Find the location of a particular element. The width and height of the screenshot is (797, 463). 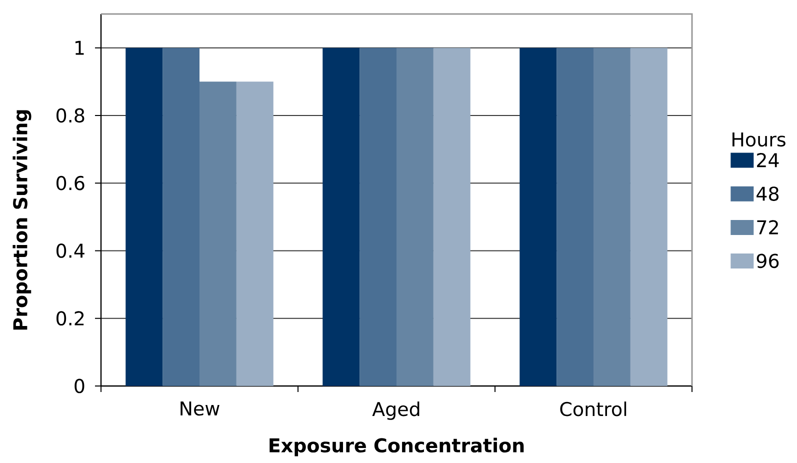

x-tick-label: New is located at coordinates (200, 409).